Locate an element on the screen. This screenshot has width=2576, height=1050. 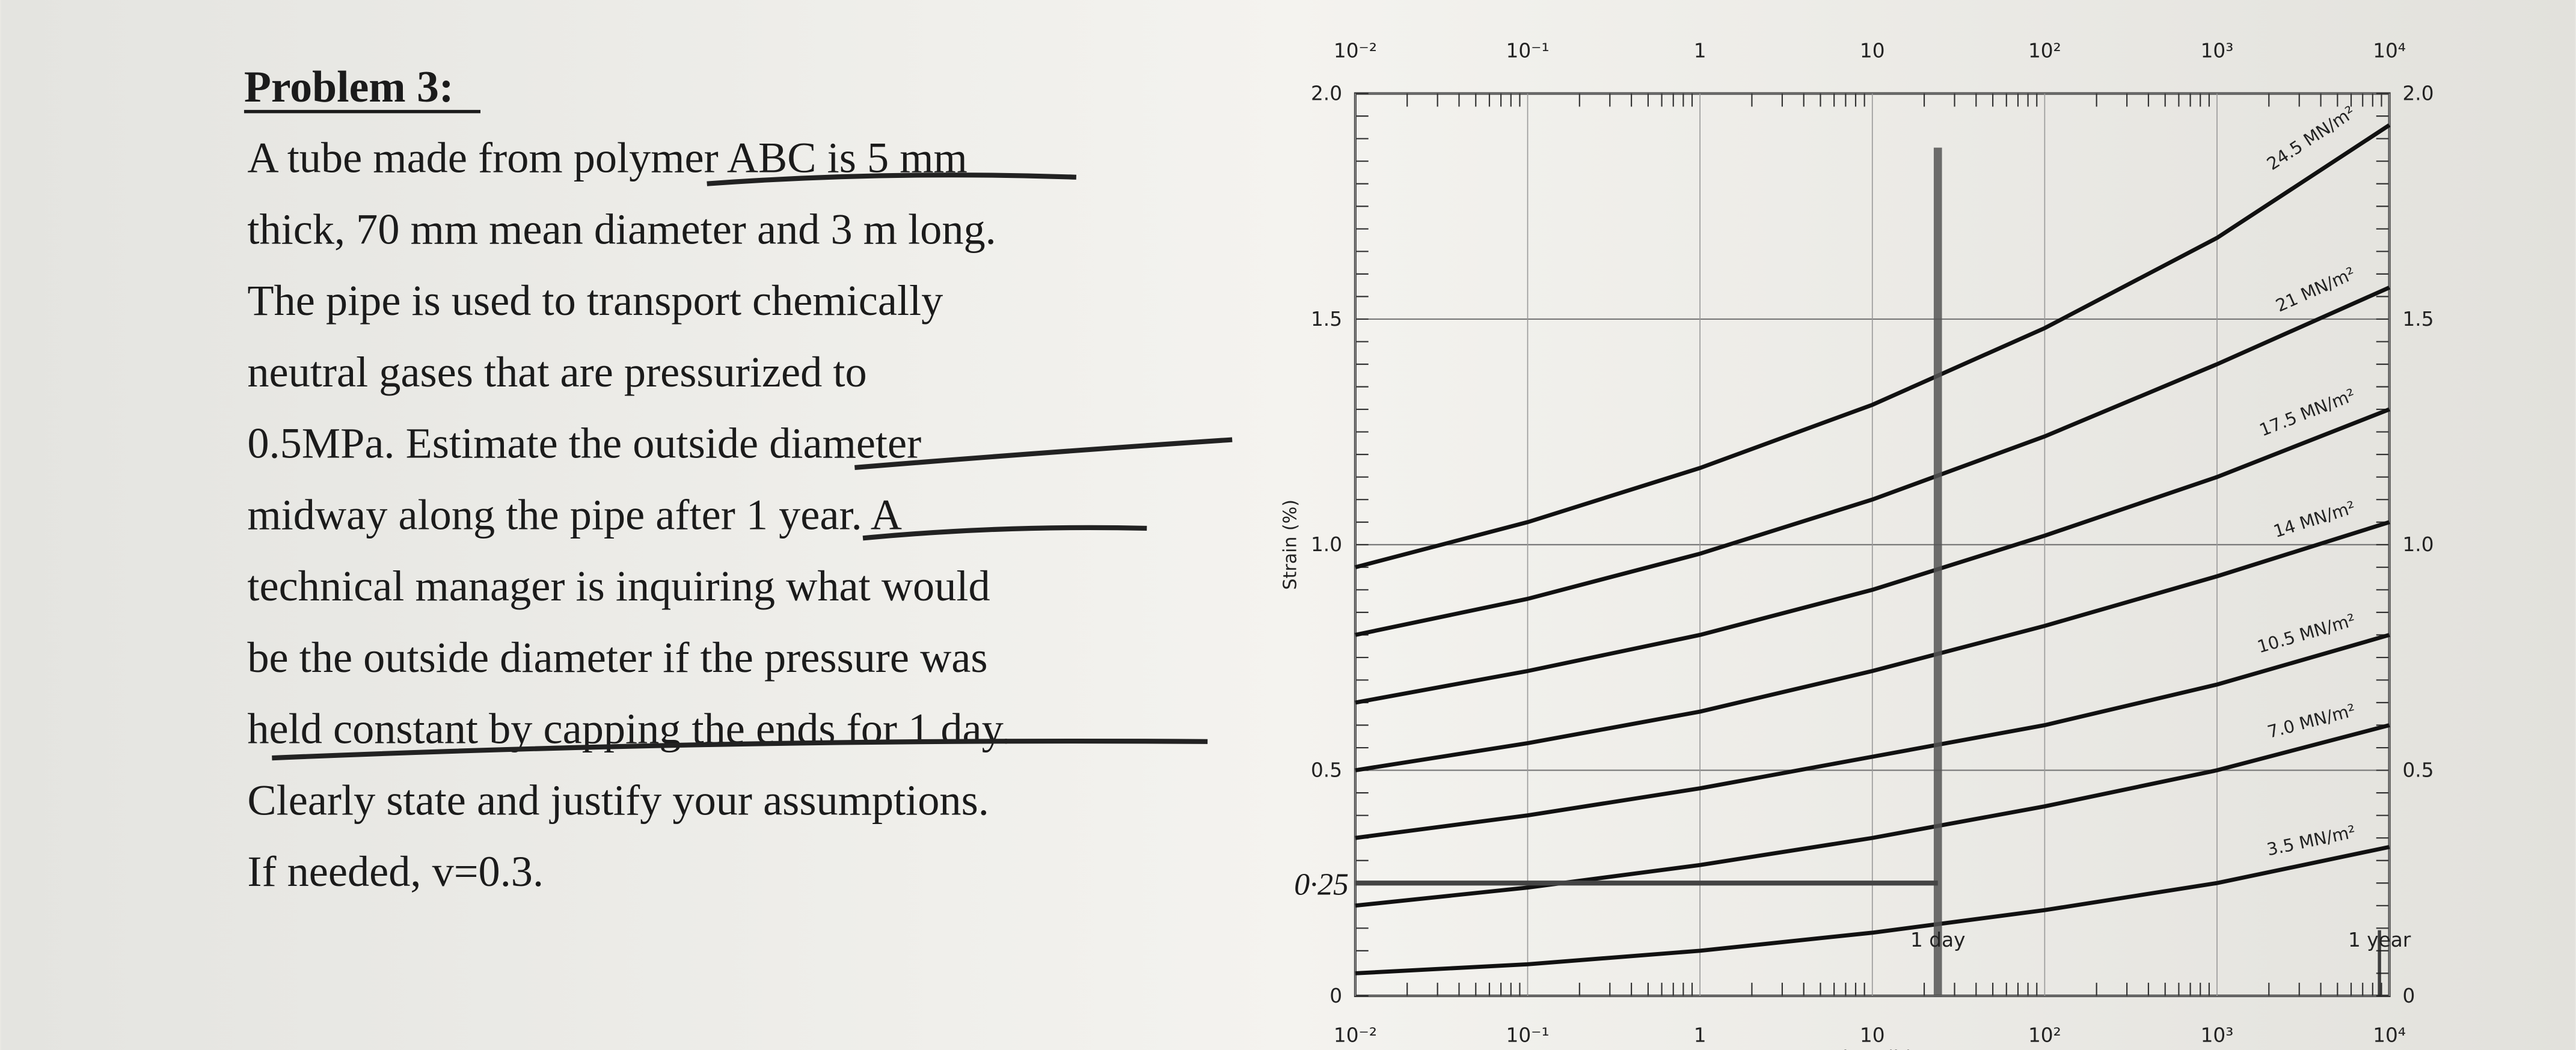
x-tick-label: 10⁴ is located at coordinates (2389, 1035).